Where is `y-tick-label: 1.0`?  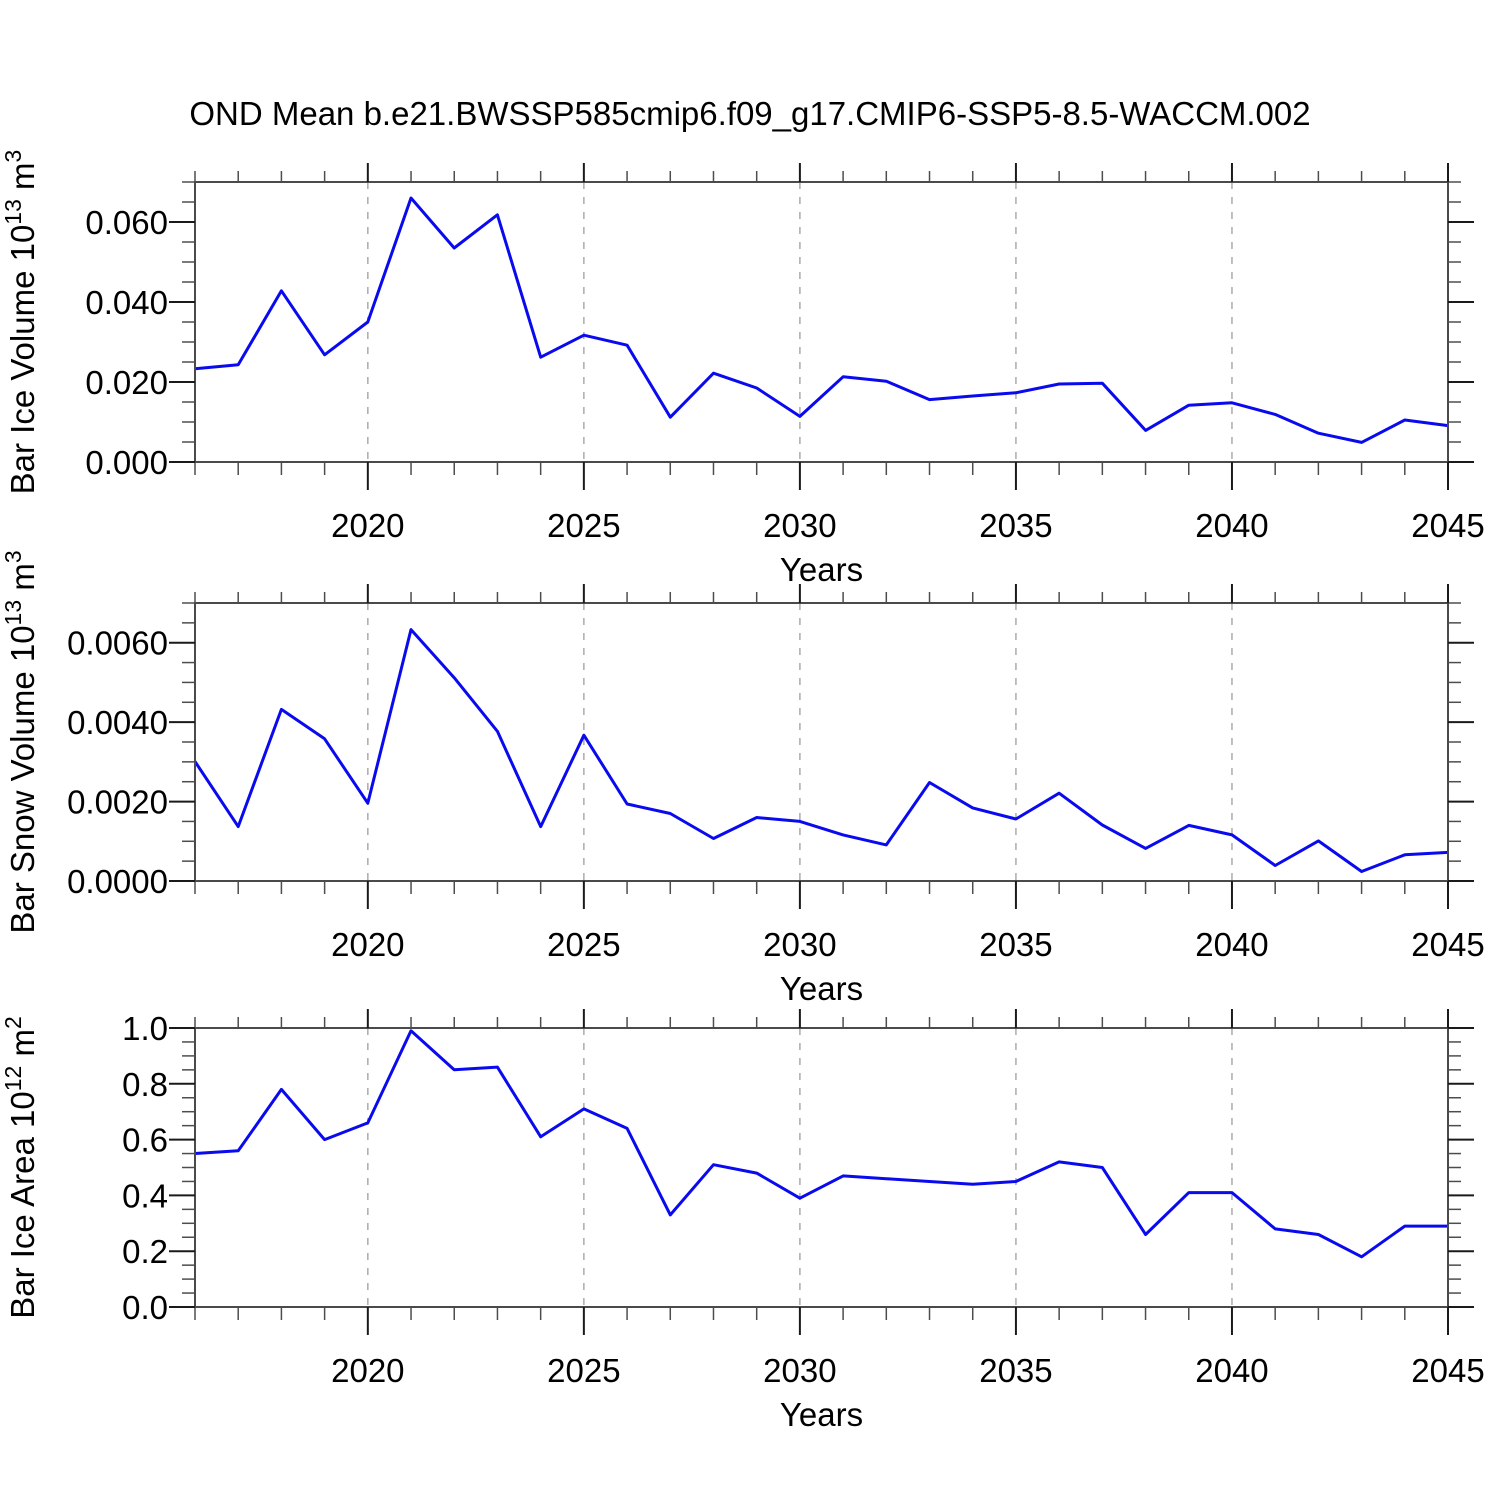 y-tick-label: 1.0 is located at coordinates (145, 1028).